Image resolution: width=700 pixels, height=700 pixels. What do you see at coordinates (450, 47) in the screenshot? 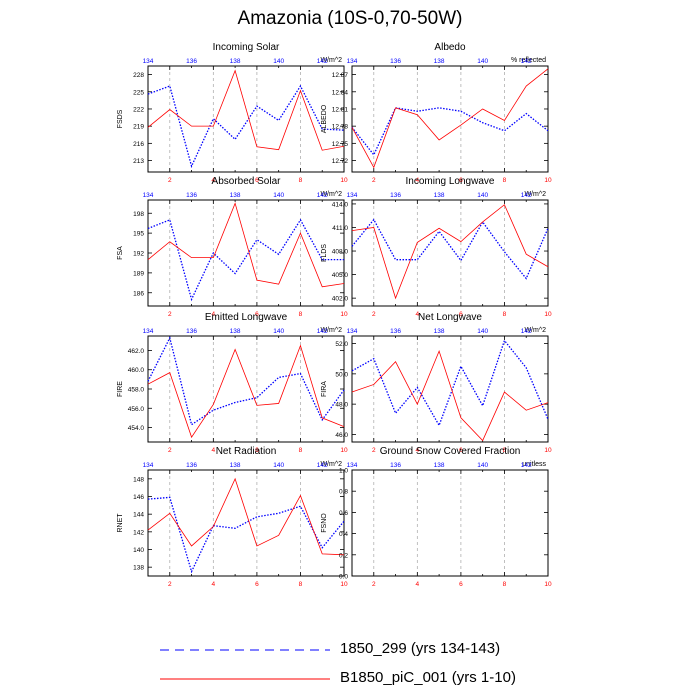
I see `panel-title: Albedo` at bounding box center [450, 47].